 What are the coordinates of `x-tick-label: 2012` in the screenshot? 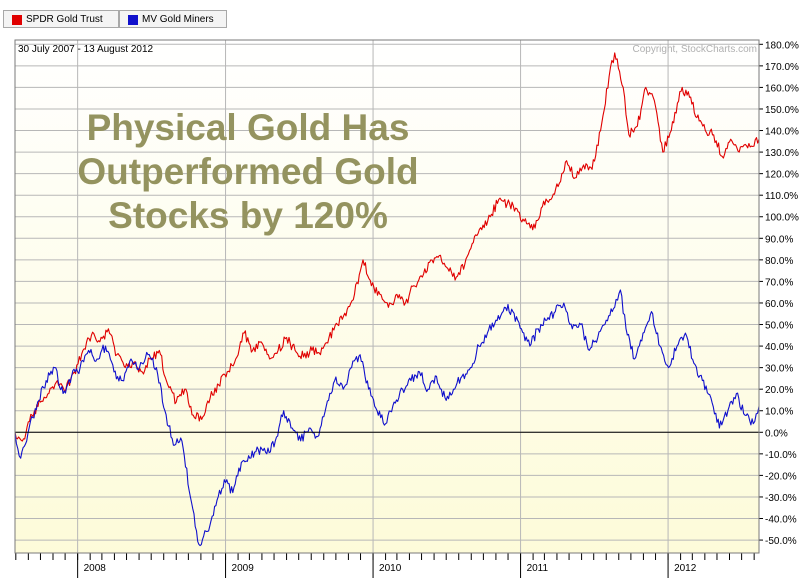 It's located at (685, 568).